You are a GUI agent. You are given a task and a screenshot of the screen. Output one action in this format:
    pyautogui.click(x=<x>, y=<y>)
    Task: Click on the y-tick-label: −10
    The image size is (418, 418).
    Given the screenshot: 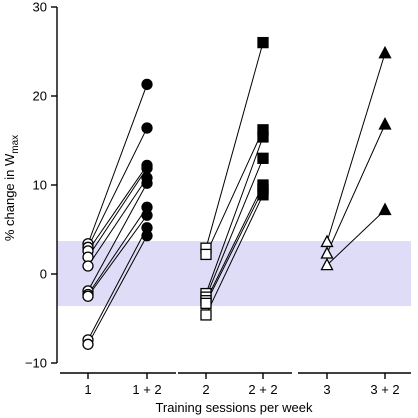 What is the action you would take?
    pyautogui.click(x=36, y=363)
    